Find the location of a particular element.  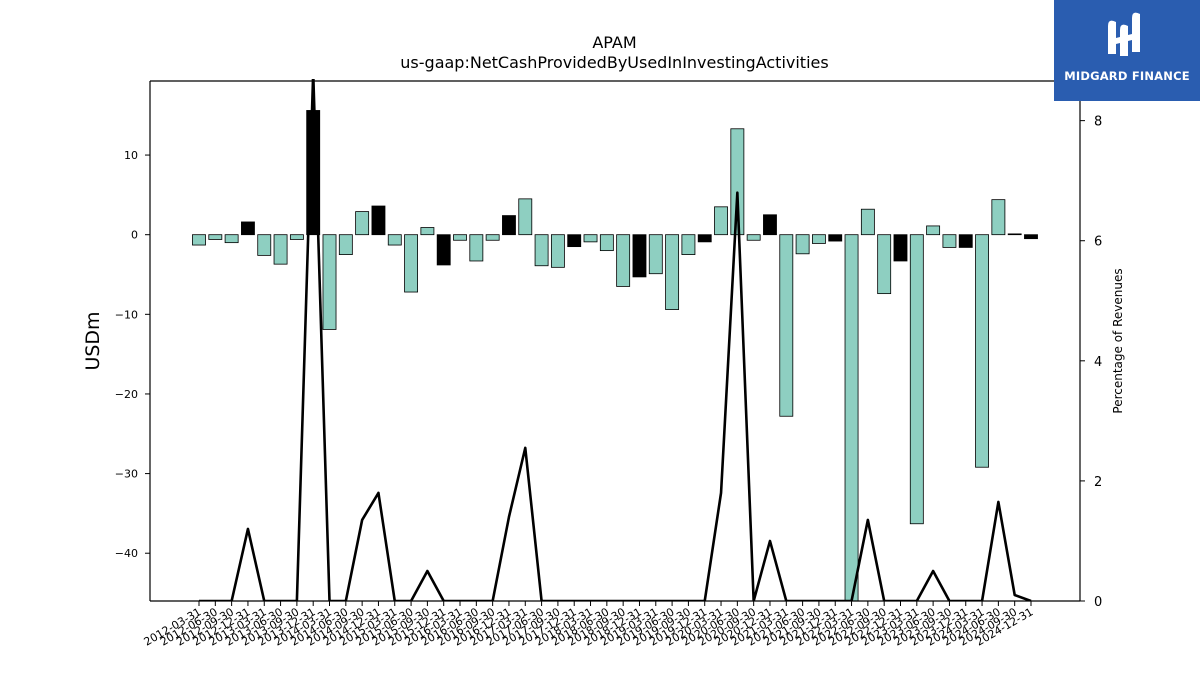

chart-title: APAM is located at coordinates (614, 42).